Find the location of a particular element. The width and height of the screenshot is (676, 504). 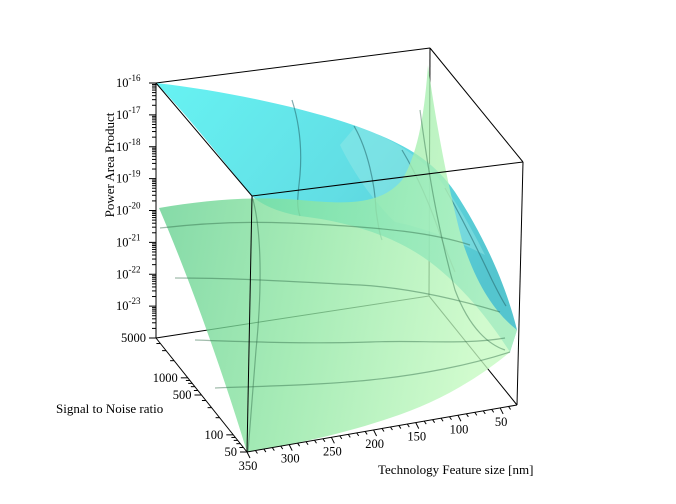

z-tick-label: 10-21 is located at coordinates (128, 240).